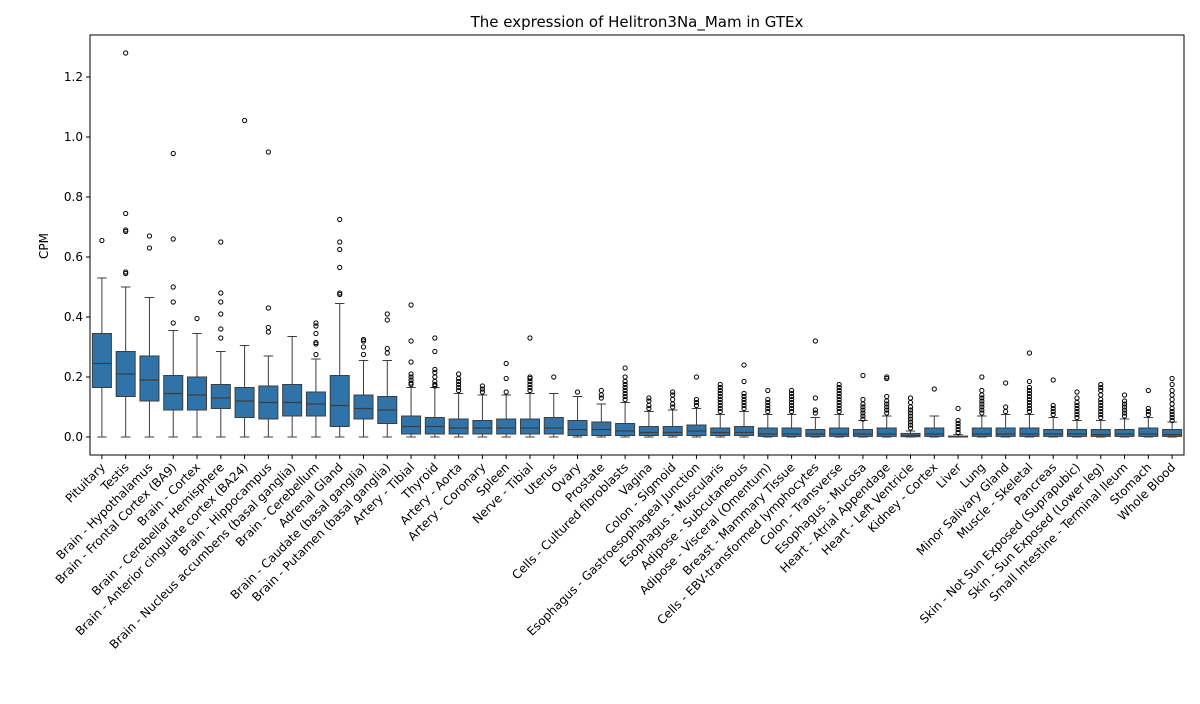 This screenshot has height=704, width=1200. Describe the element at coordinates (73, 377) in the screenshot. I see `y-tick-label: 0.2` at that location.